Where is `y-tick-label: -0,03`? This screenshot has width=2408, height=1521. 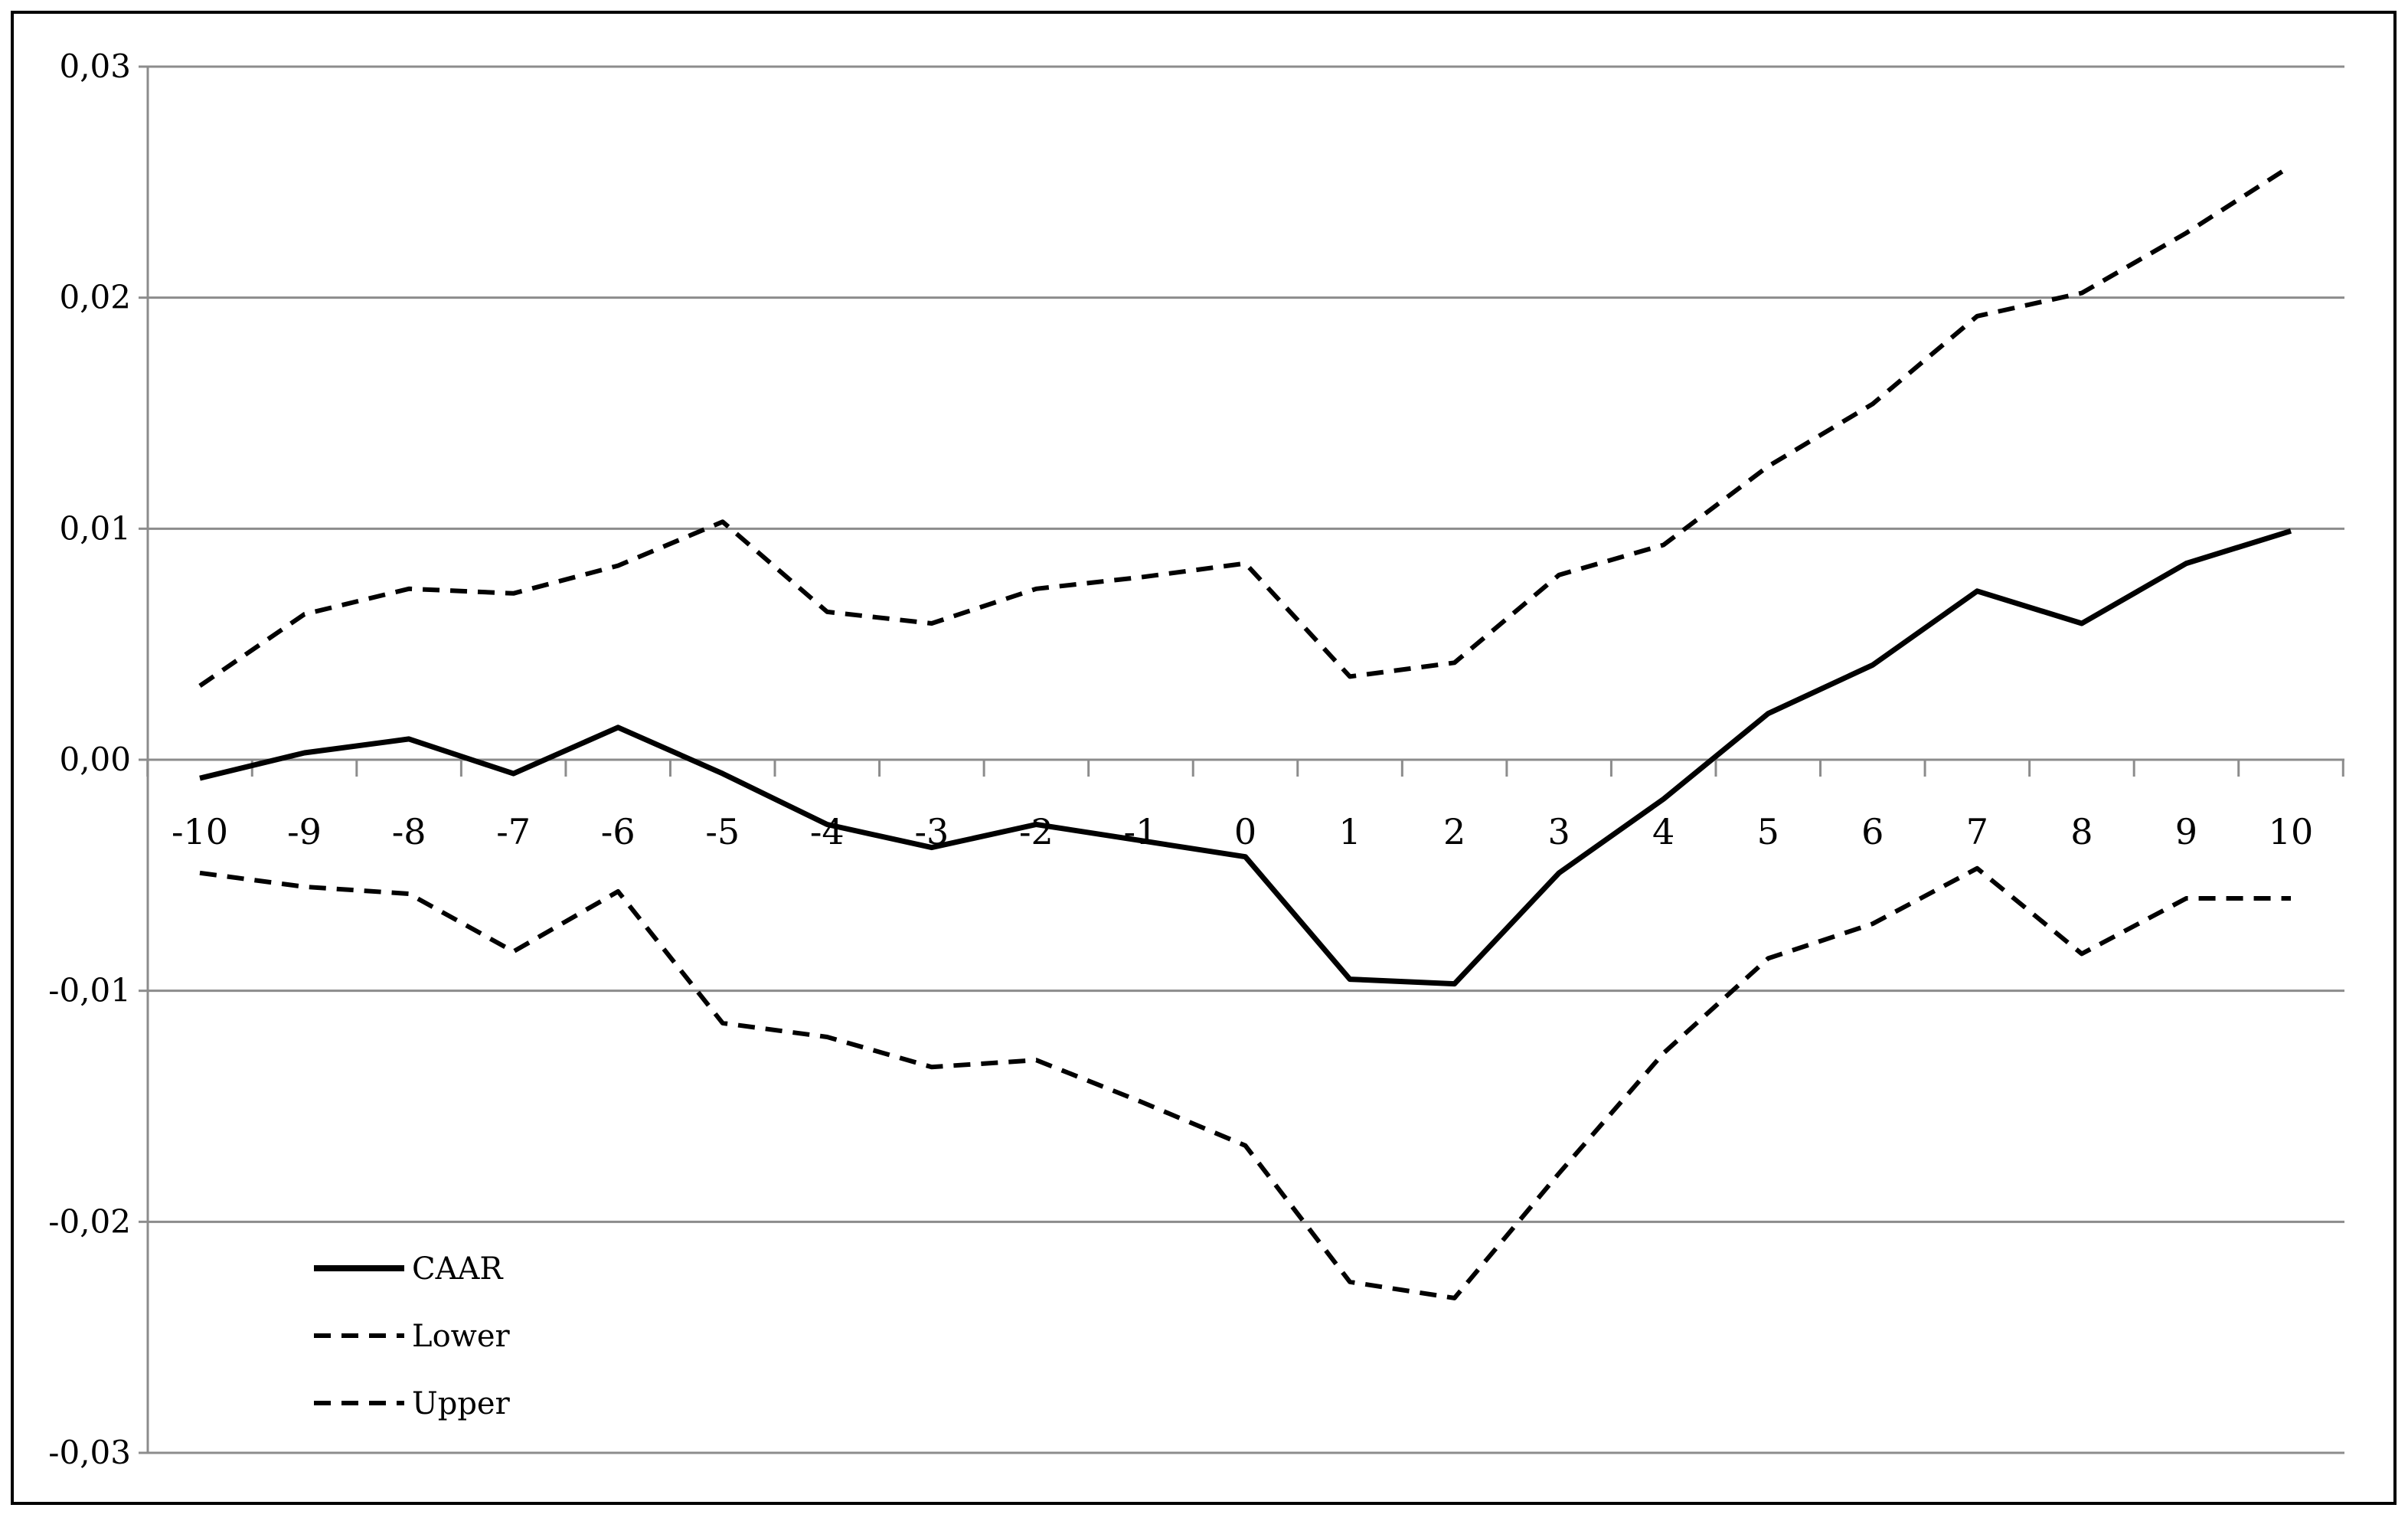 y-tick-label: -0,03 is located at coordinates (89, 1452).